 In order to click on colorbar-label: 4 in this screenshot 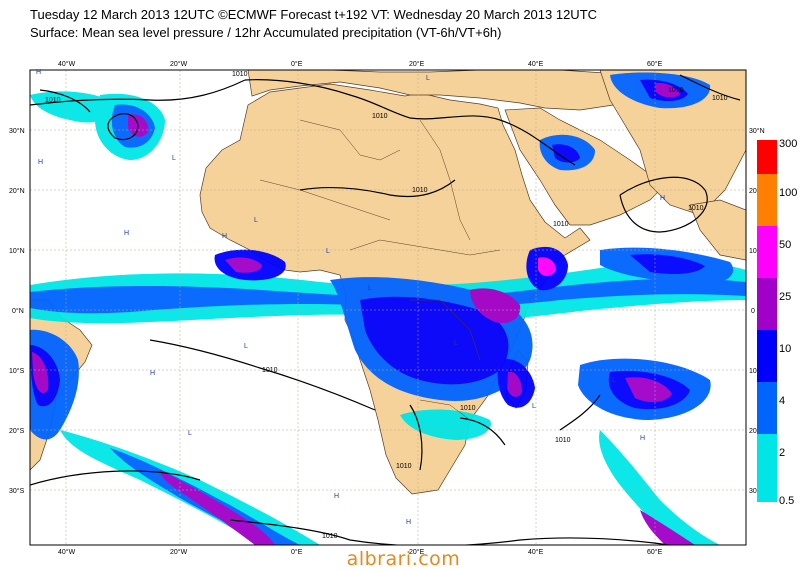, I will do `click(782, 401)`.